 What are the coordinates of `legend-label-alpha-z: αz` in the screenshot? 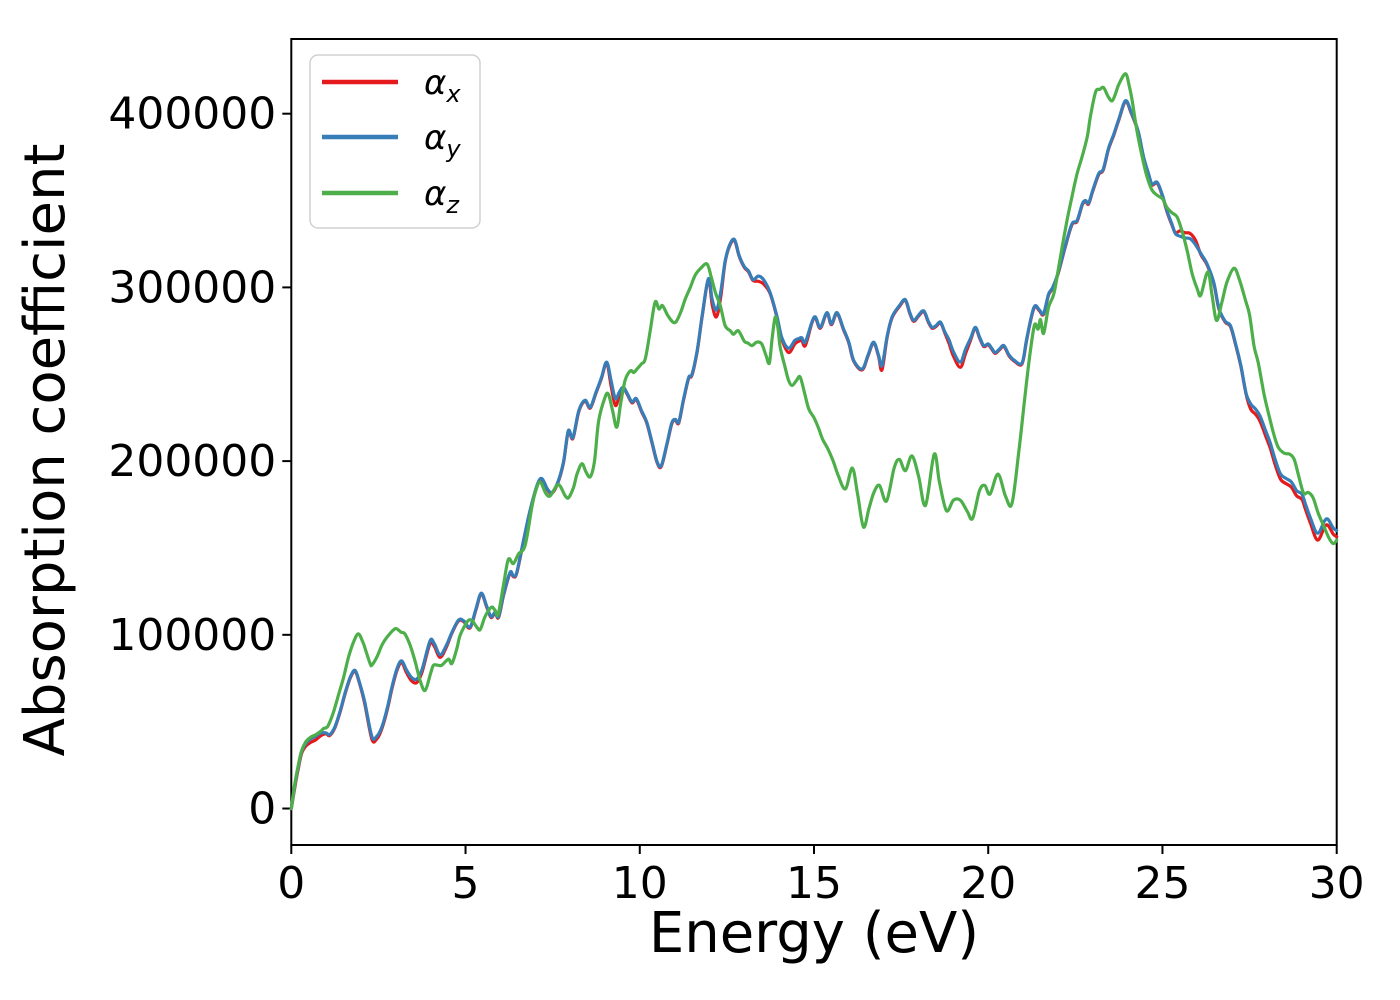 It's located at (442, 196).